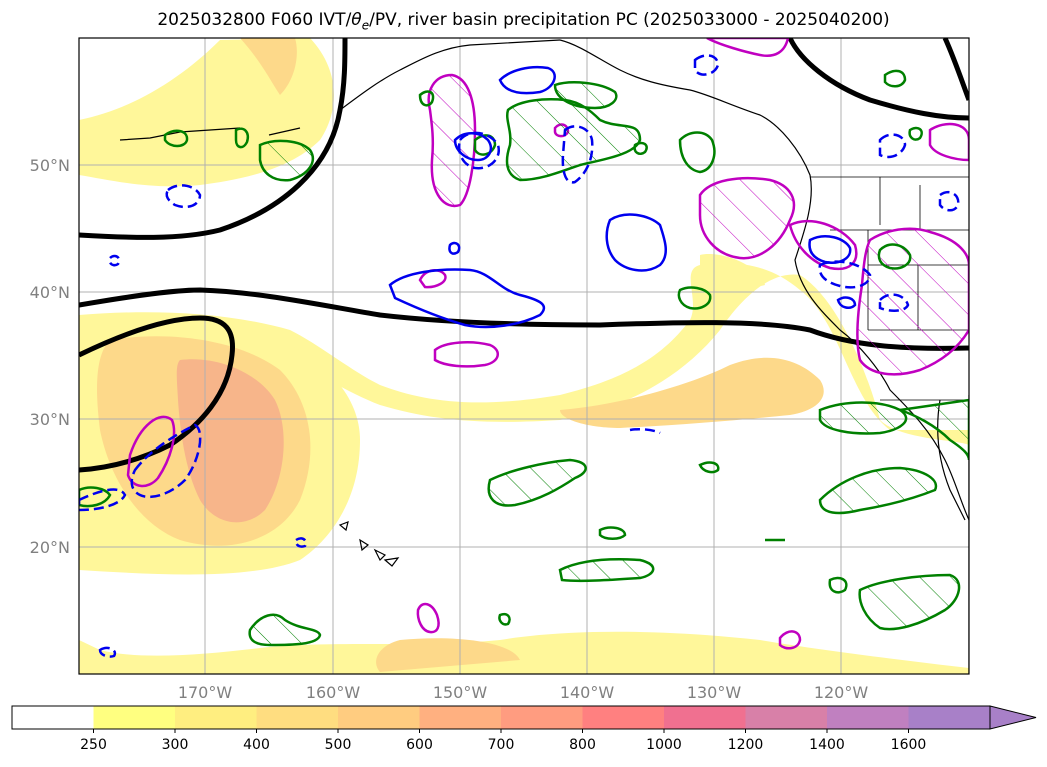 This screenshot has height=767, width=1047. Describe the element at coordinates (175, 745) in the screenshot. I see `colorbar-tick-label: 300` at that location.